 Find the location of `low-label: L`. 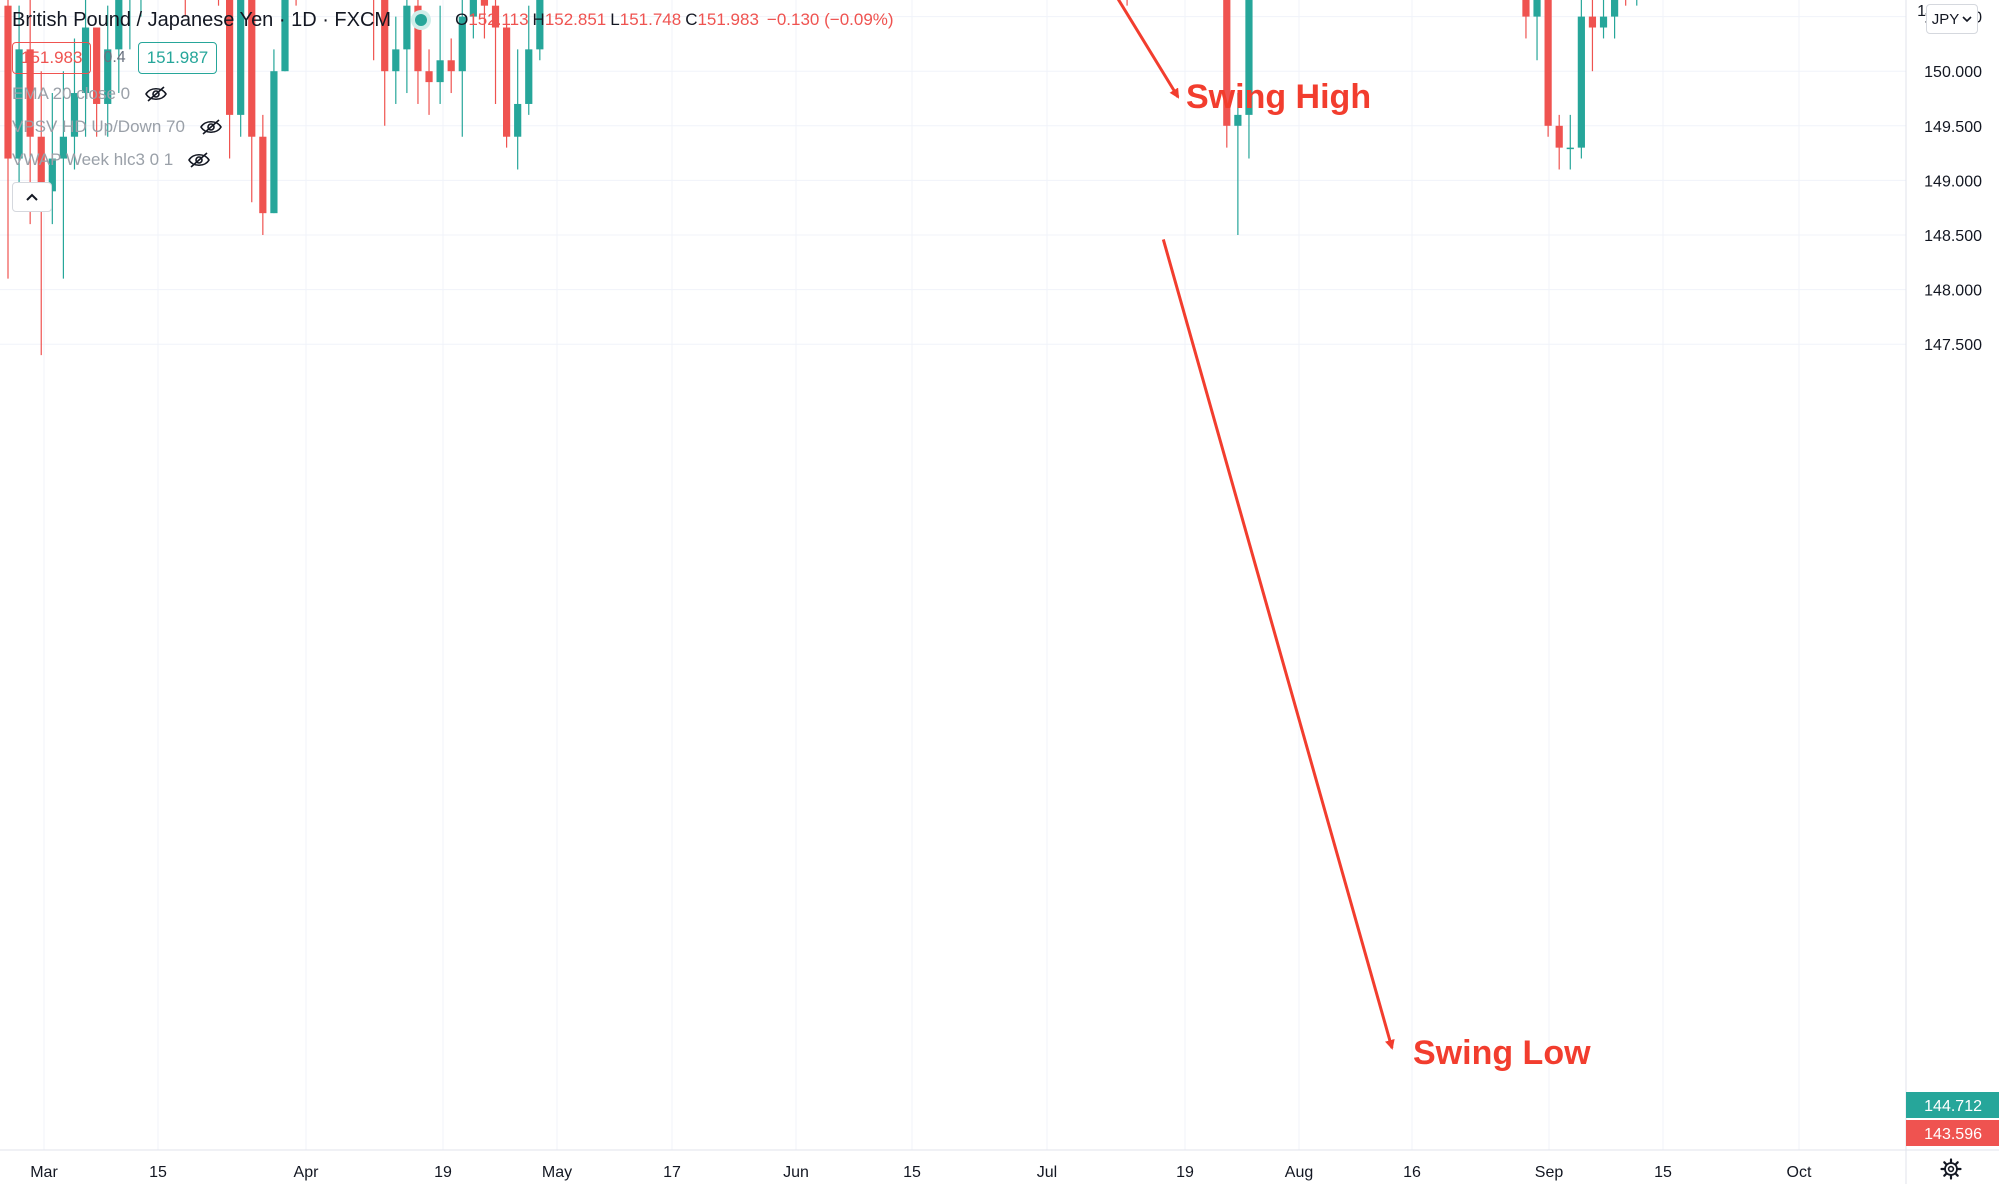

low-label: L is located at coordinates (615, 19).